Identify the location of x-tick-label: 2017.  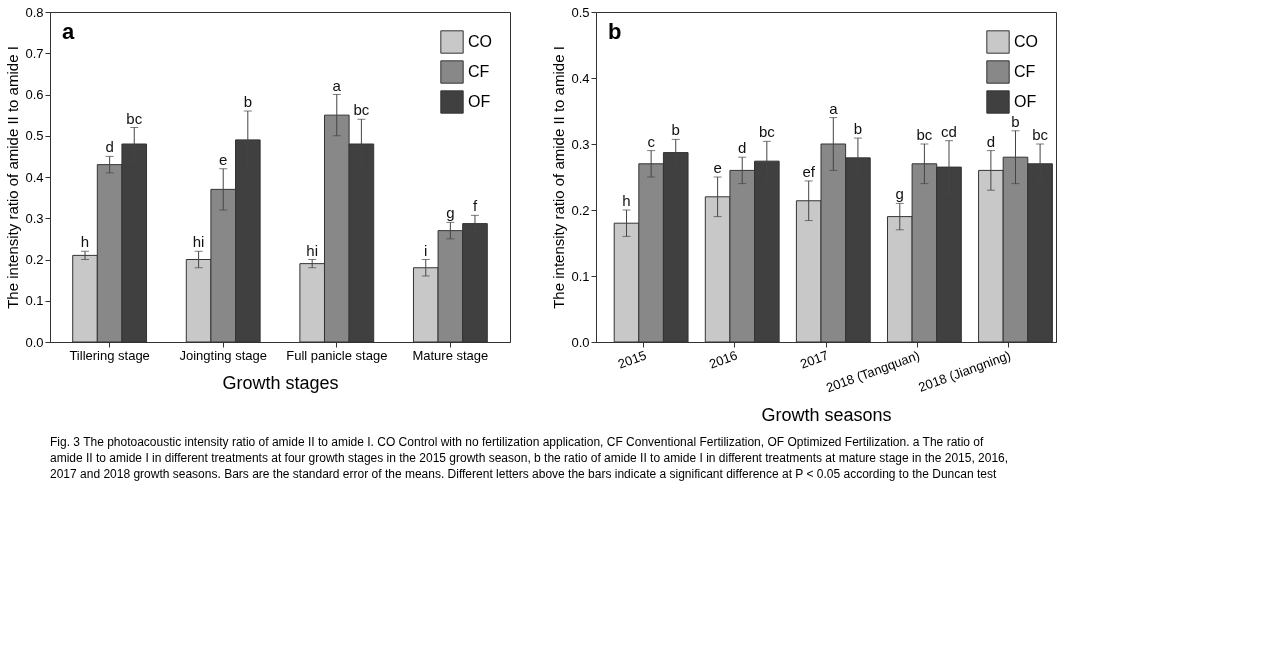
(814, 359).